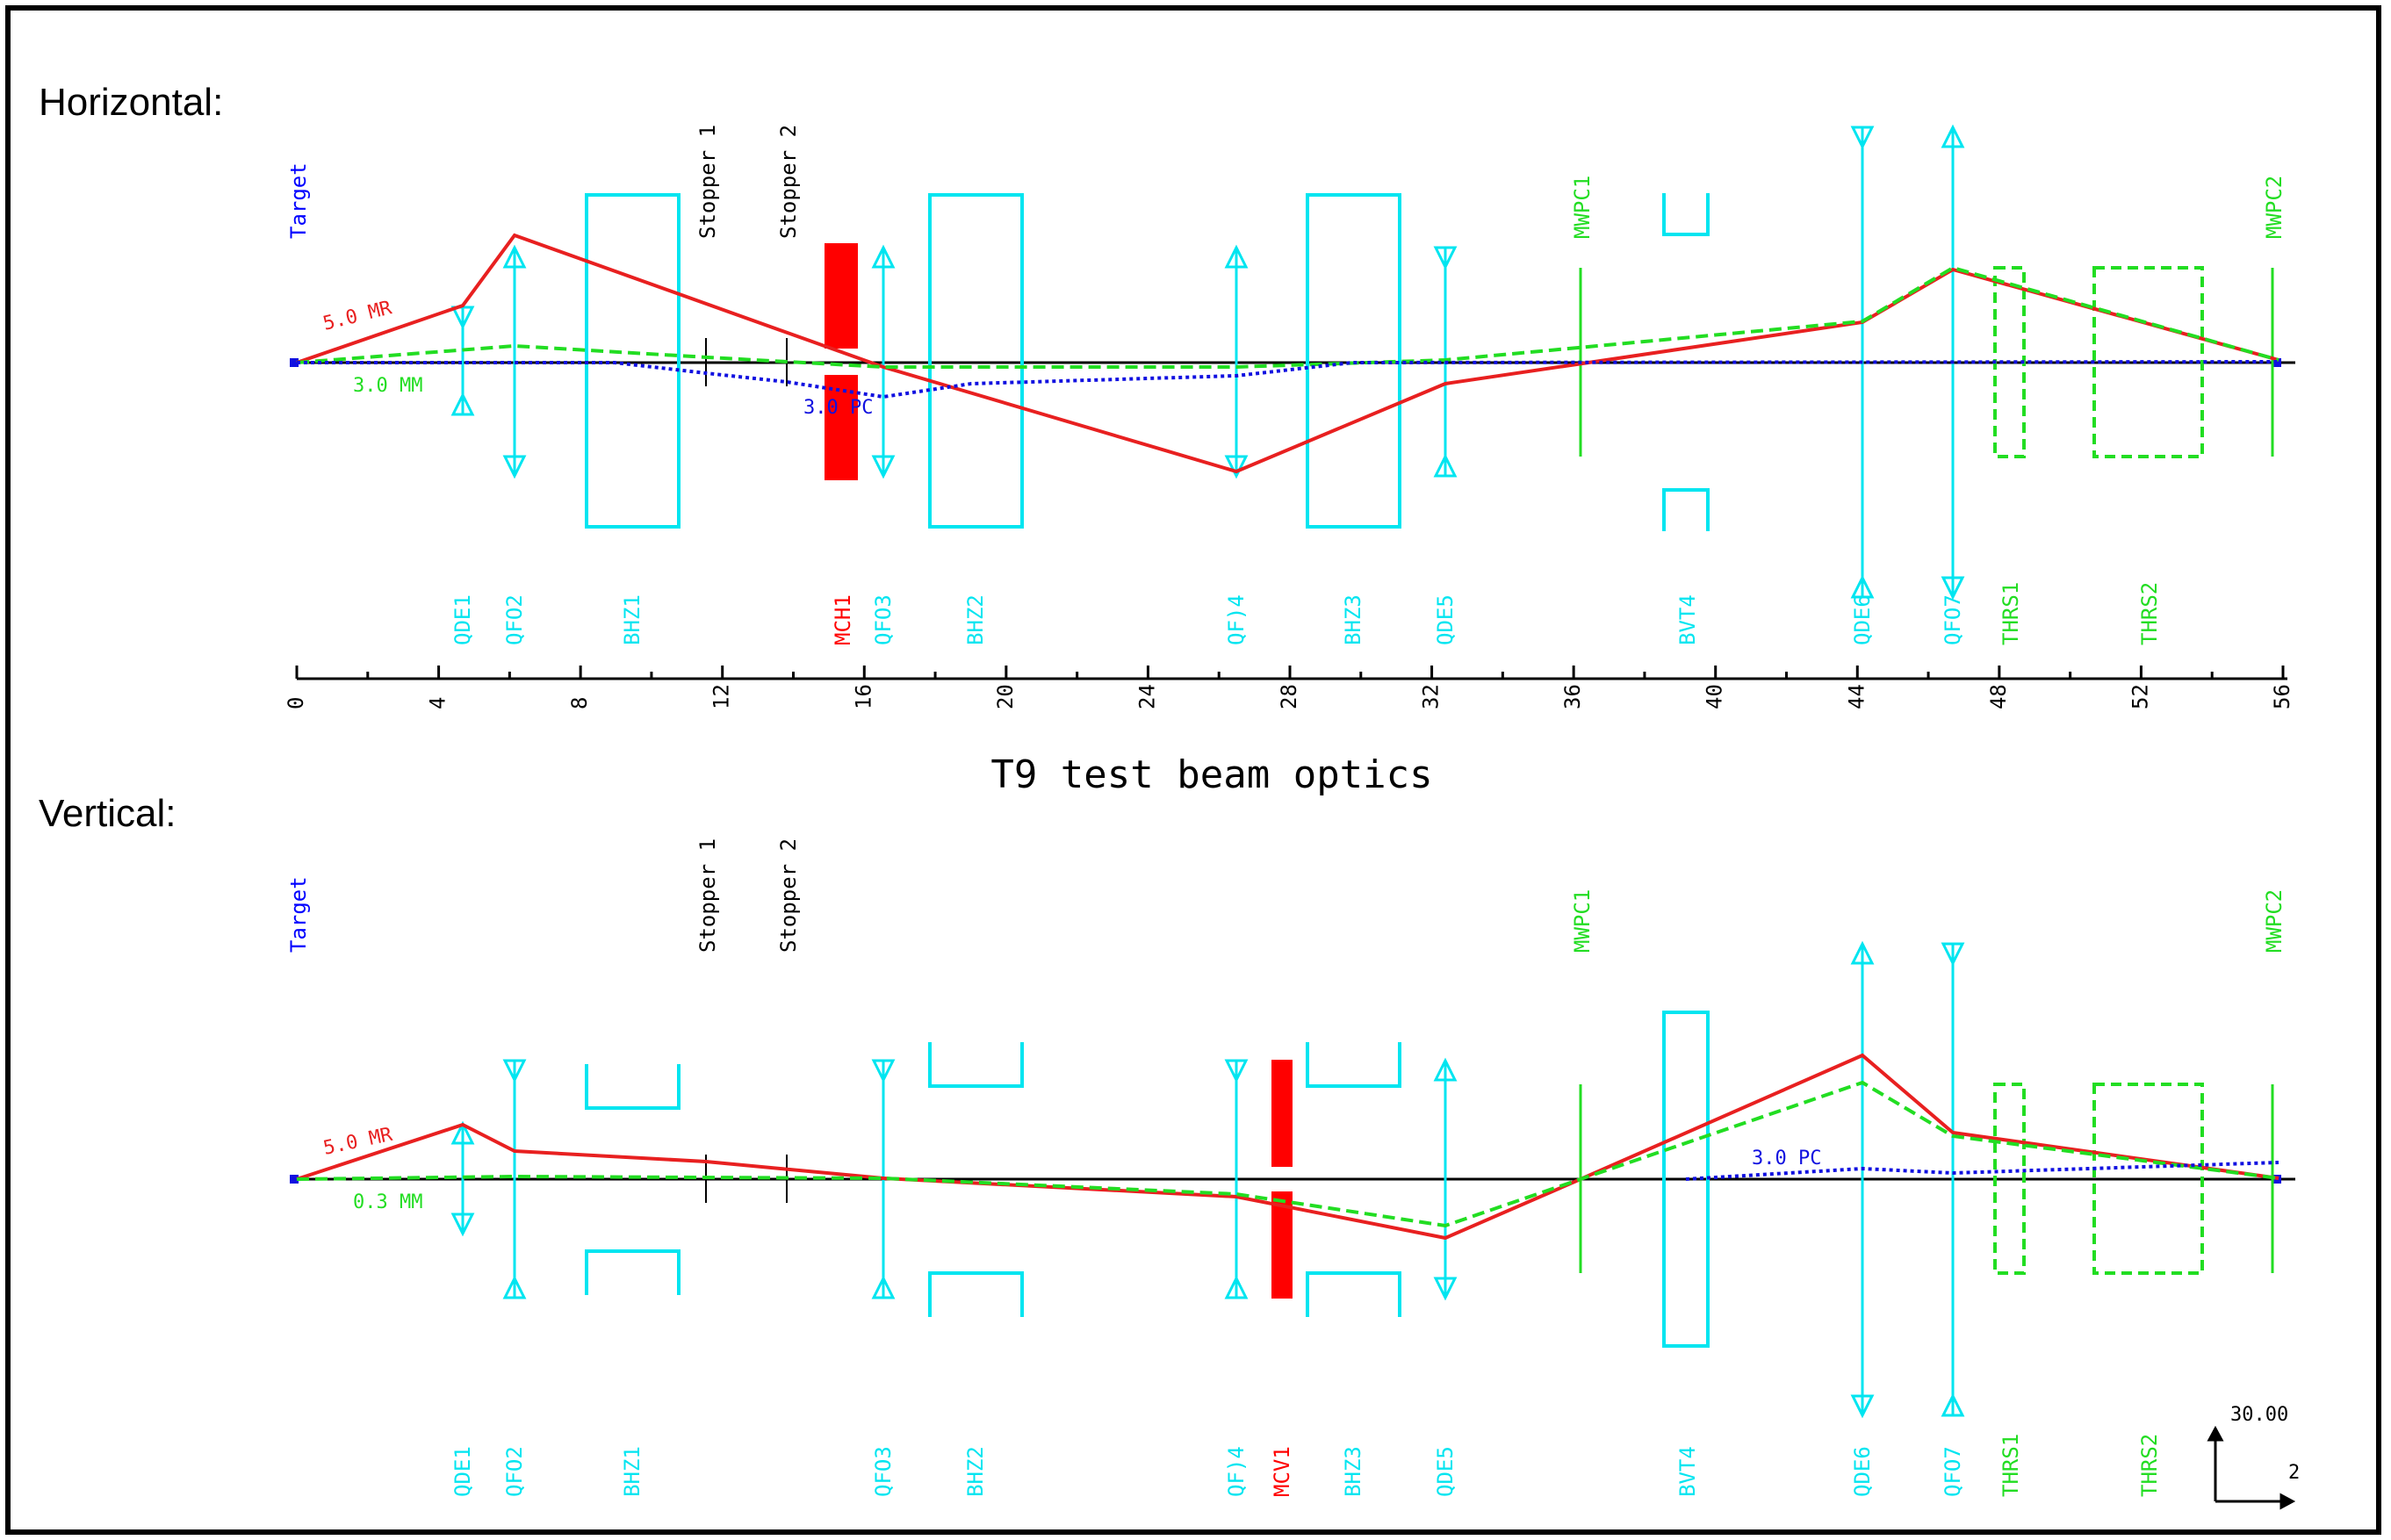 The image size is (2391, 1540). What do you see at coordinates (1353, 620) in the screenshot?
I see `h-label-bhz3: BHZ3` at bounding box center [1353, 620].